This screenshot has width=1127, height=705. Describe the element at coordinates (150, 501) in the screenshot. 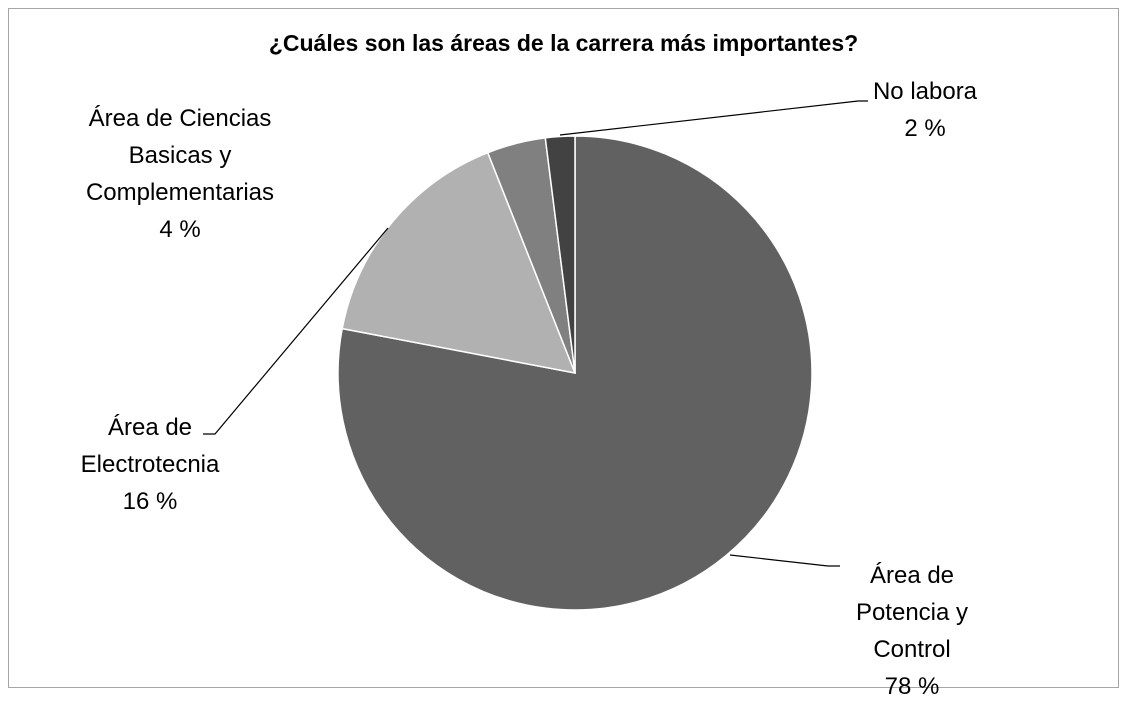

I see `value-label: 16 %` at that location.